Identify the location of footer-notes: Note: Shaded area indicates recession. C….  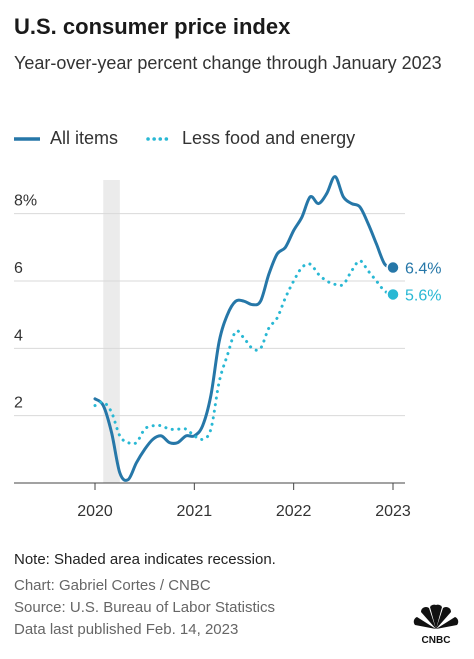
(145, 595).